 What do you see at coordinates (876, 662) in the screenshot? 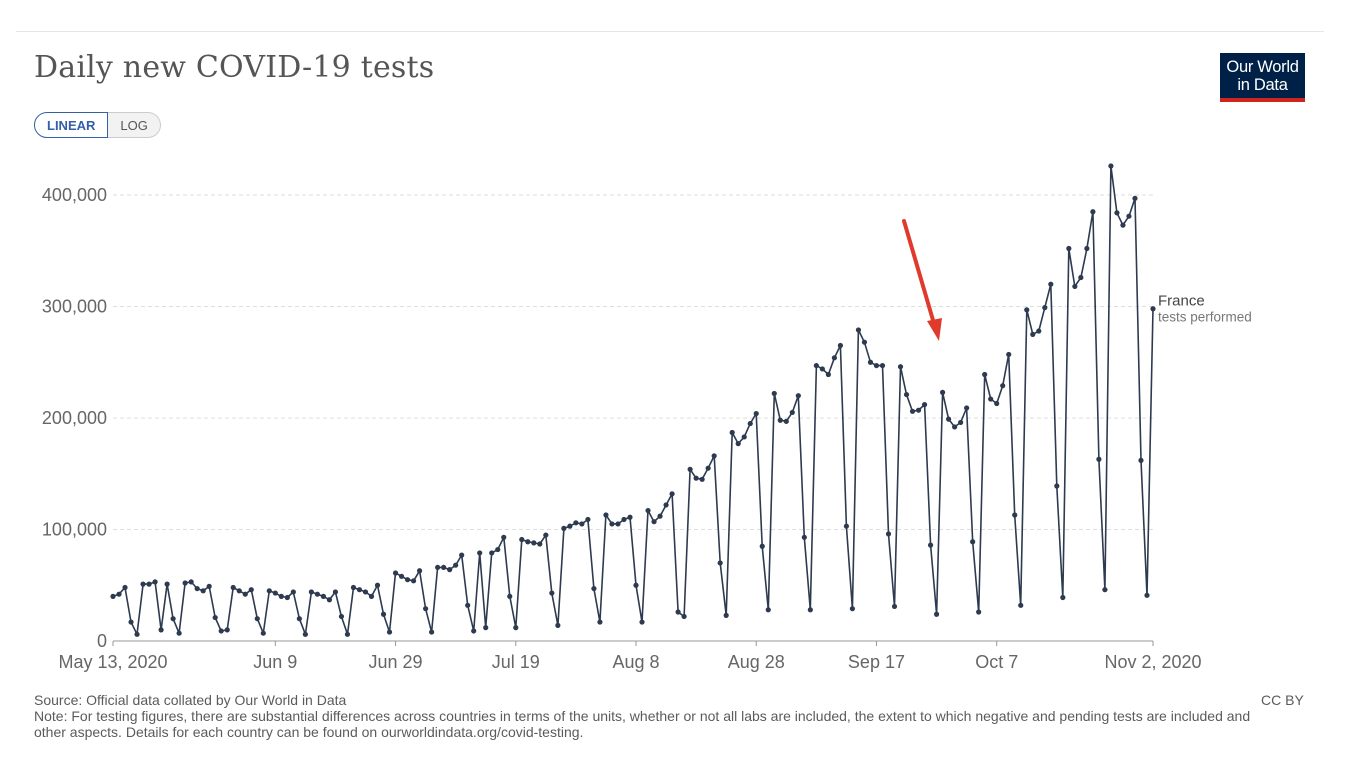
I see `x-tick-label: Sep 17` at bounding box center [876, 662].